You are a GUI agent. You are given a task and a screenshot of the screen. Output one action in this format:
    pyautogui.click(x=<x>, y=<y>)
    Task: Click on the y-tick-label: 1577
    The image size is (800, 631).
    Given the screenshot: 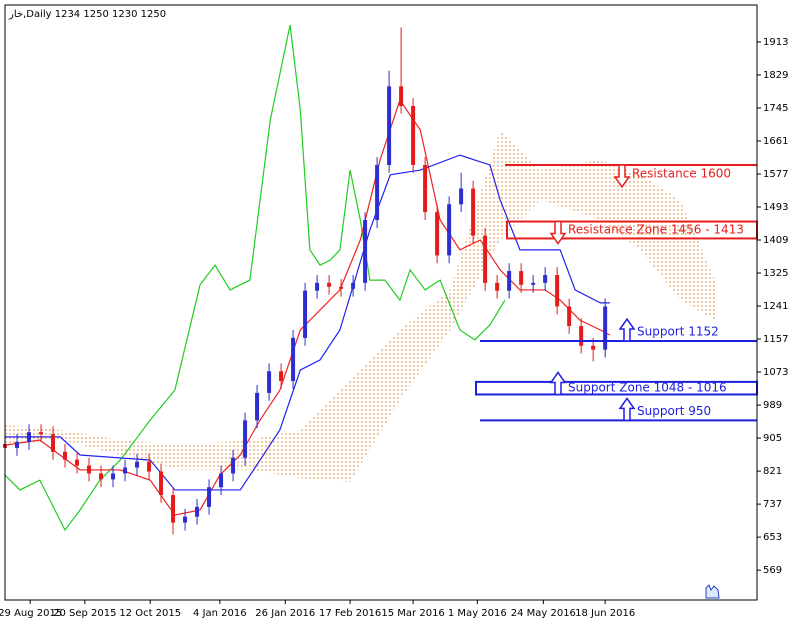 What is the action you would take?
    pyautogui.click(x=775, y=174)
    